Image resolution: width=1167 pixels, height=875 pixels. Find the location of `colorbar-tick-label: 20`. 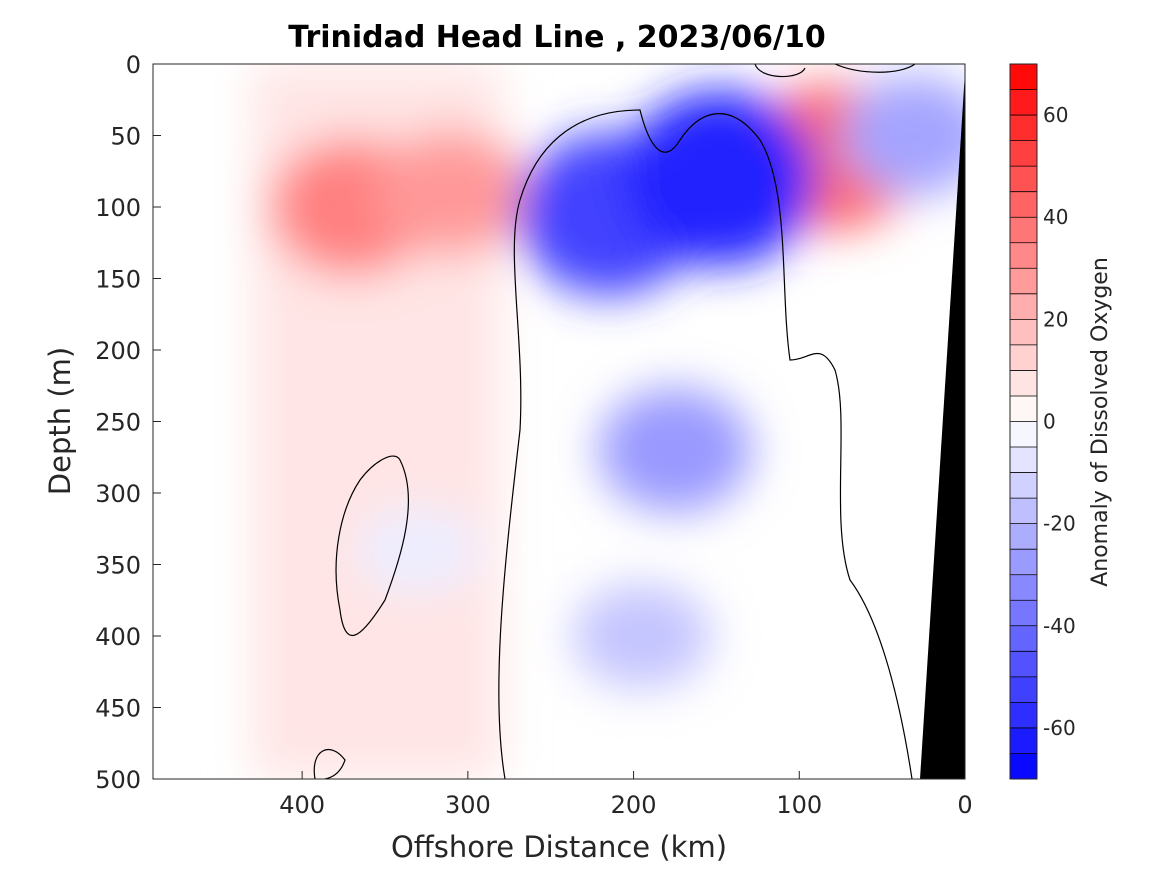

colorbar-tick-label: 20 is located at coordinates (1055, 319).